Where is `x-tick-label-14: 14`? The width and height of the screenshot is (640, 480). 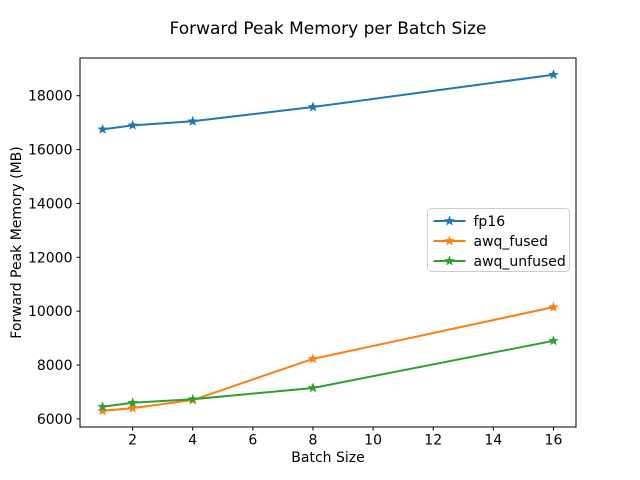
x-tick-label-14: 14 is located at coordinates (493, 441).